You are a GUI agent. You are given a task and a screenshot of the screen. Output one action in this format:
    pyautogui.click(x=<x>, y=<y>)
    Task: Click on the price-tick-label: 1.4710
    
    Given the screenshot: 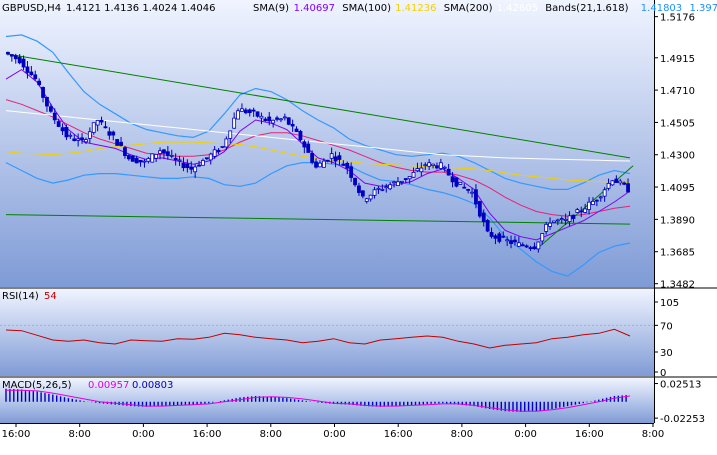 What is the action you would take?
    pyautogui.click(x=677, y=91)
    